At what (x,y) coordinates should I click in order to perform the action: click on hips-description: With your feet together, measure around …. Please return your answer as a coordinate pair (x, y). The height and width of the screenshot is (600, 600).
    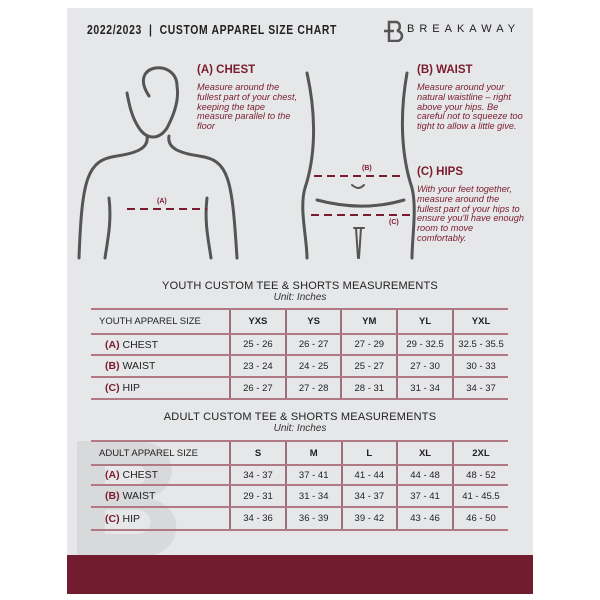
    Looking at the image, I should click on (470, 213).